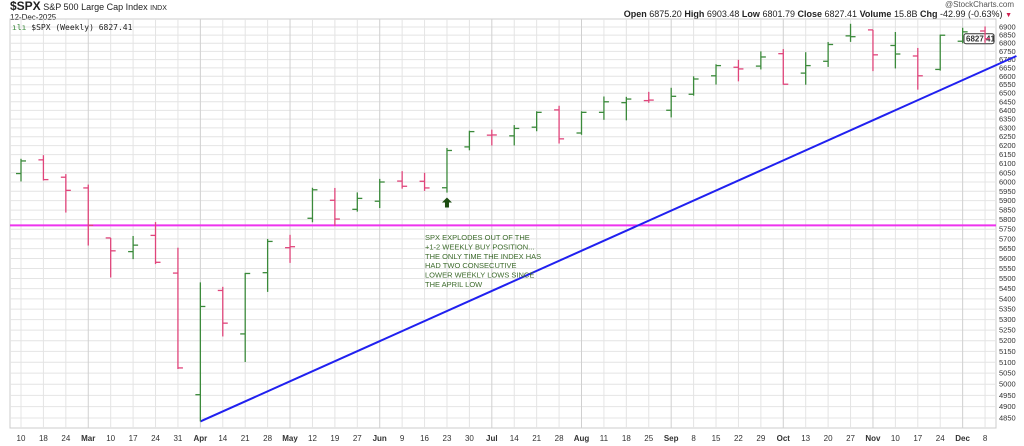 The height and width of the screenshot is (446, 1024). I want to click on chg-label: Chg, so click(929, 14).